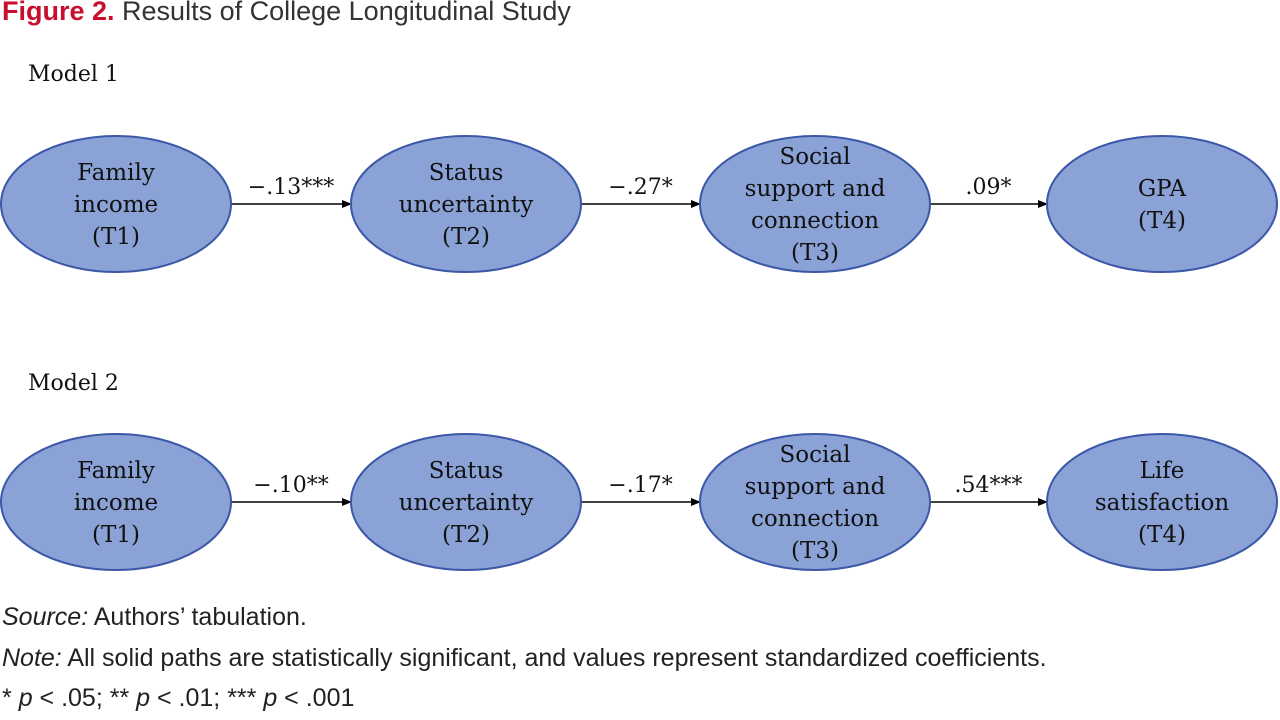  Describe the element at coordinates (32, 658) in the screenshot. I see `note-label: Note:` at that location.